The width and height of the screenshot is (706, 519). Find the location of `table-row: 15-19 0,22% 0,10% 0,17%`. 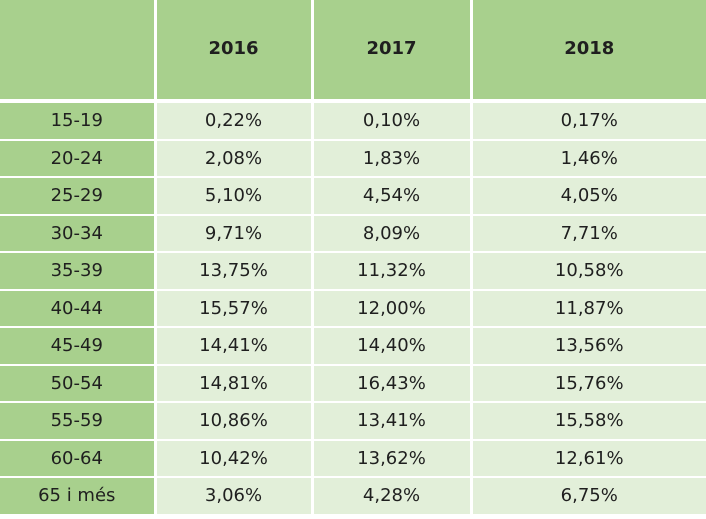

table-row: 15-19 0,22% 0,10% 0,17% is located at coordinates (353, 121).